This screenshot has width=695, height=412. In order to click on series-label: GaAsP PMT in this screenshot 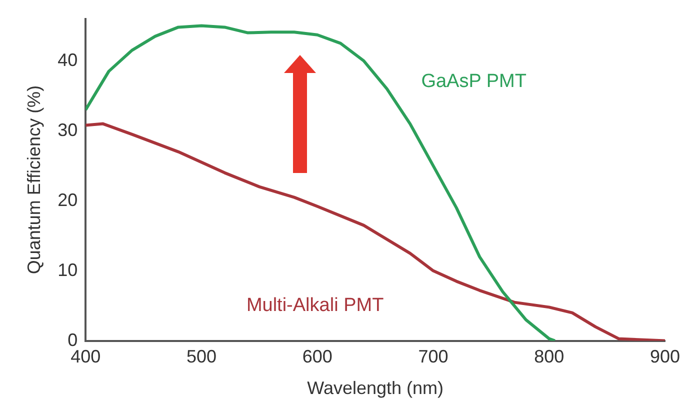, I will do `click(474, 81)`.